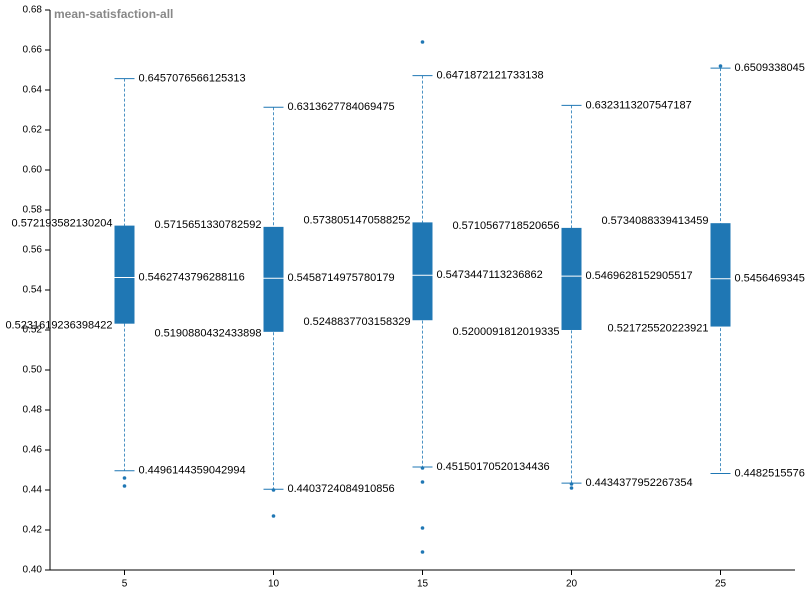  What do you see at coordinates (654, 221) in the screenshot?
I see `q3-label: 0.5734088339413459` at bounding box center [654, 221].